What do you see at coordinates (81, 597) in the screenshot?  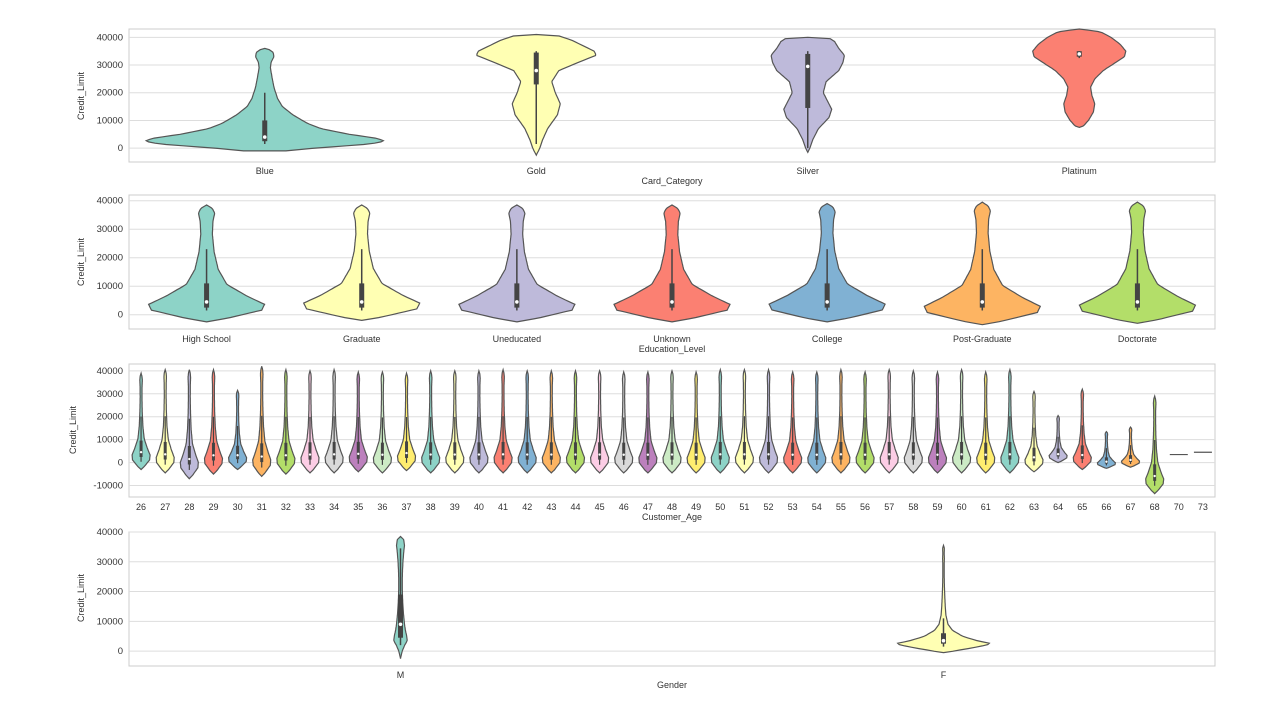 I see `ylabel-gender: Credit_Limit` at bounding box center [81, 597].